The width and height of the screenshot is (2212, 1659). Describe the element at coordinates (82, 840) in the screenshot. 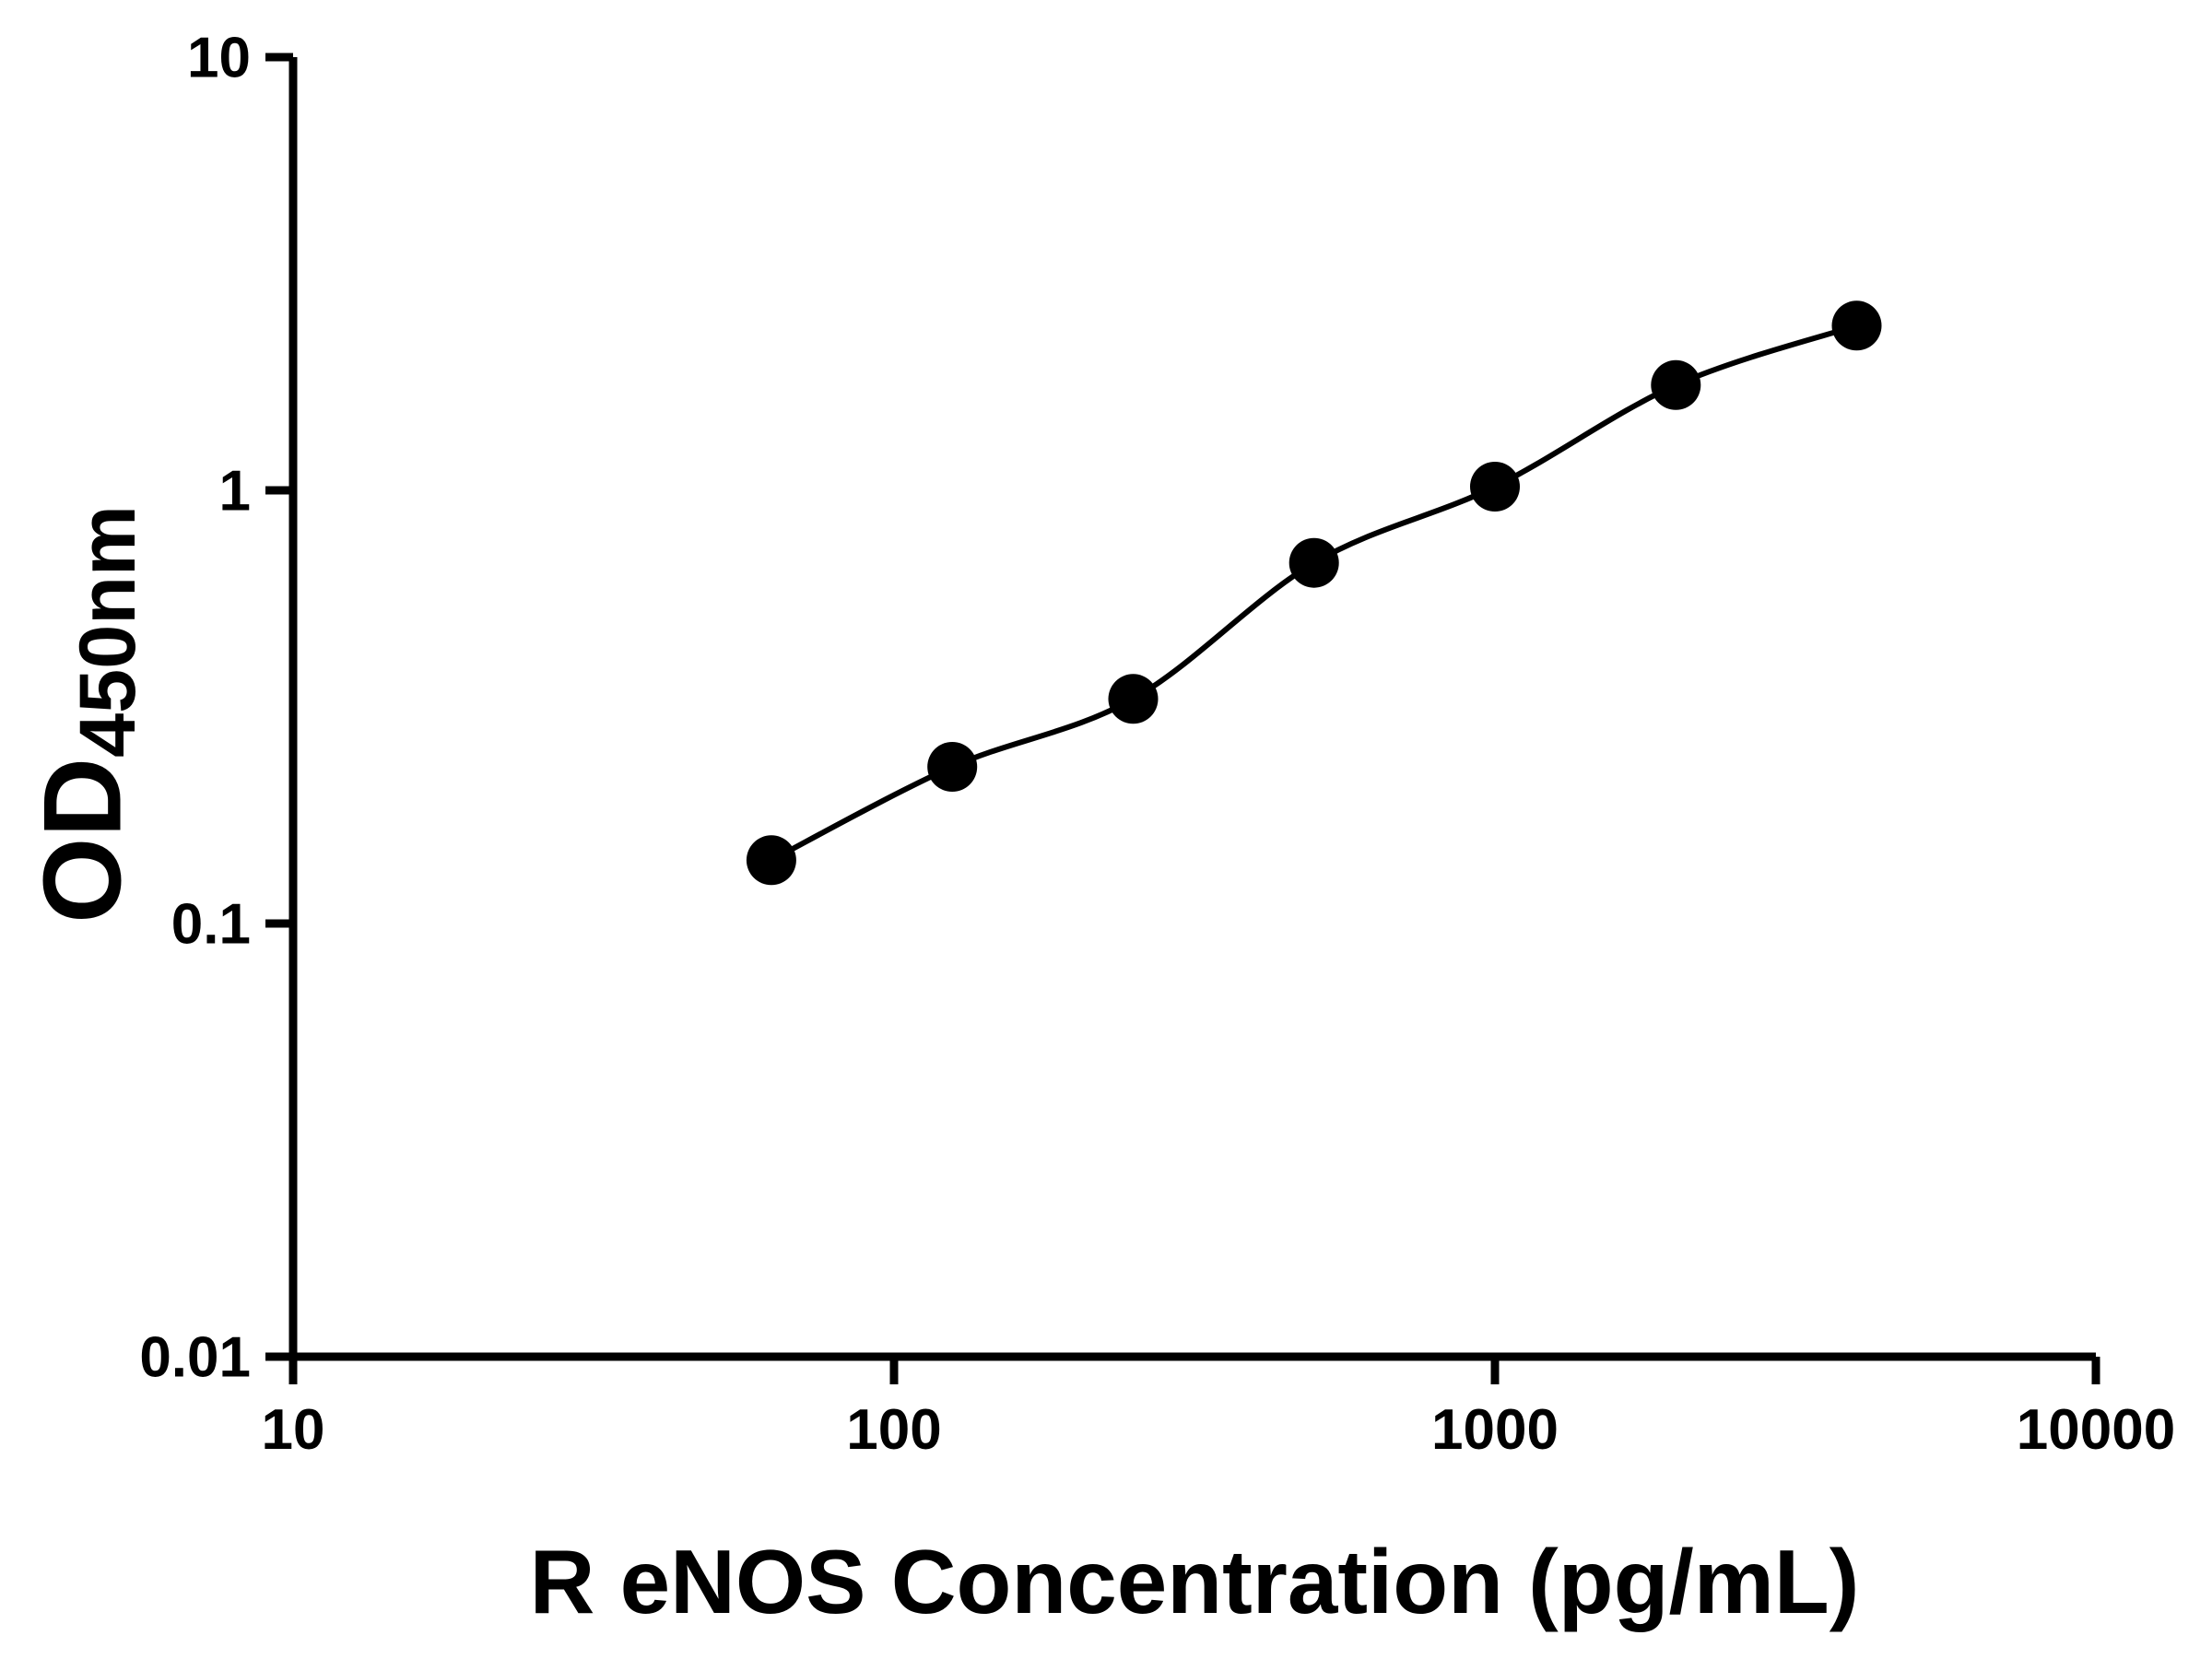

I see `y-axis-title-main: OD` at that location.